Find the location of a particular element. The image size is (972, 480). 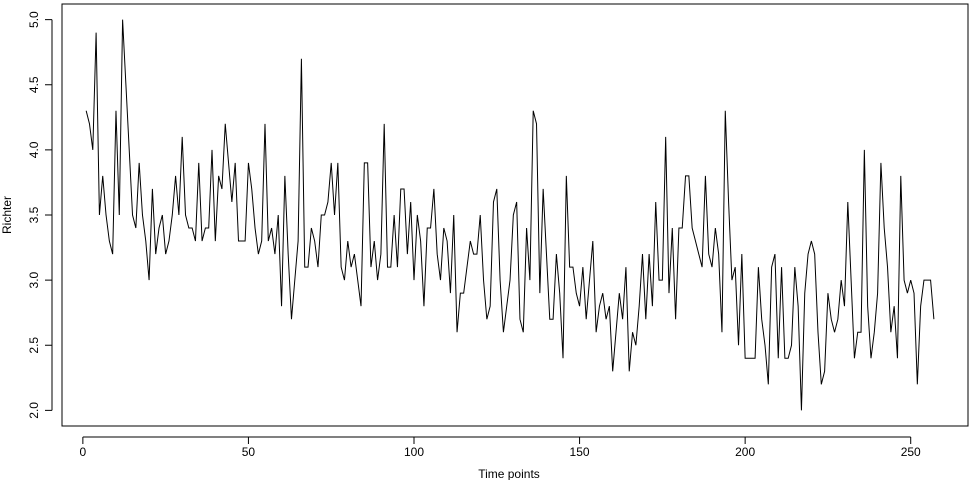

y-tick-label: 2.0 is located at coordinates (34, 410).